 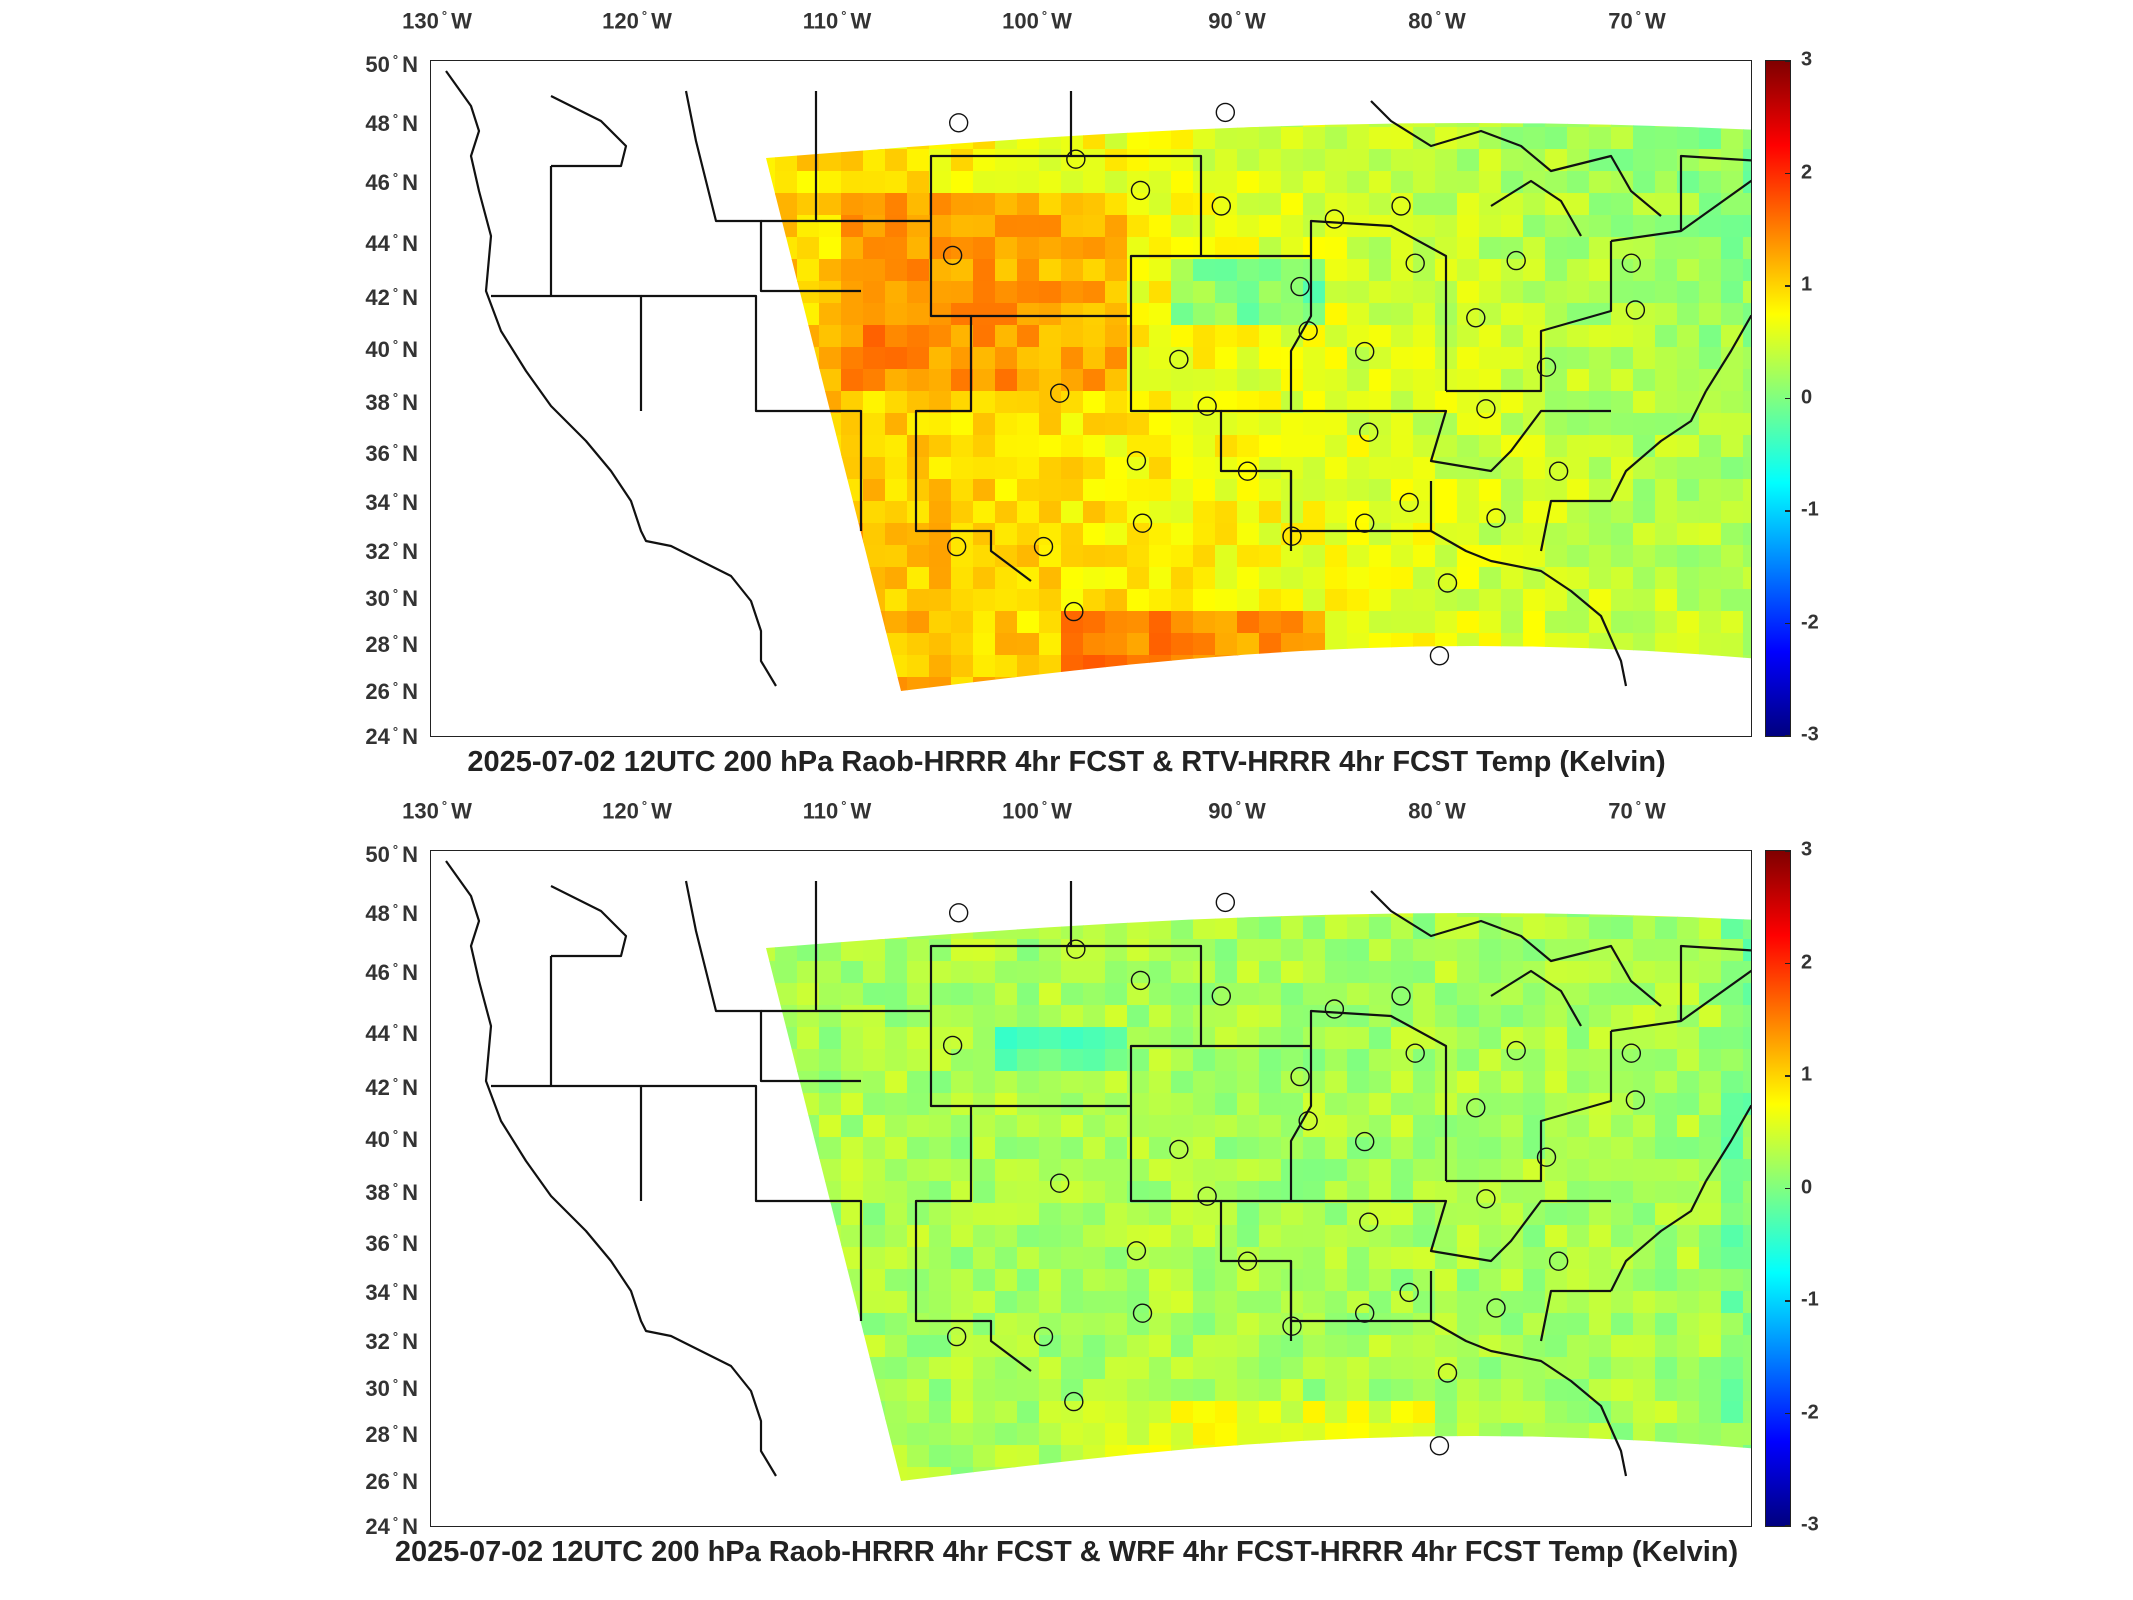 I want to click on tick-value: 50, so click(x=377, y=65).